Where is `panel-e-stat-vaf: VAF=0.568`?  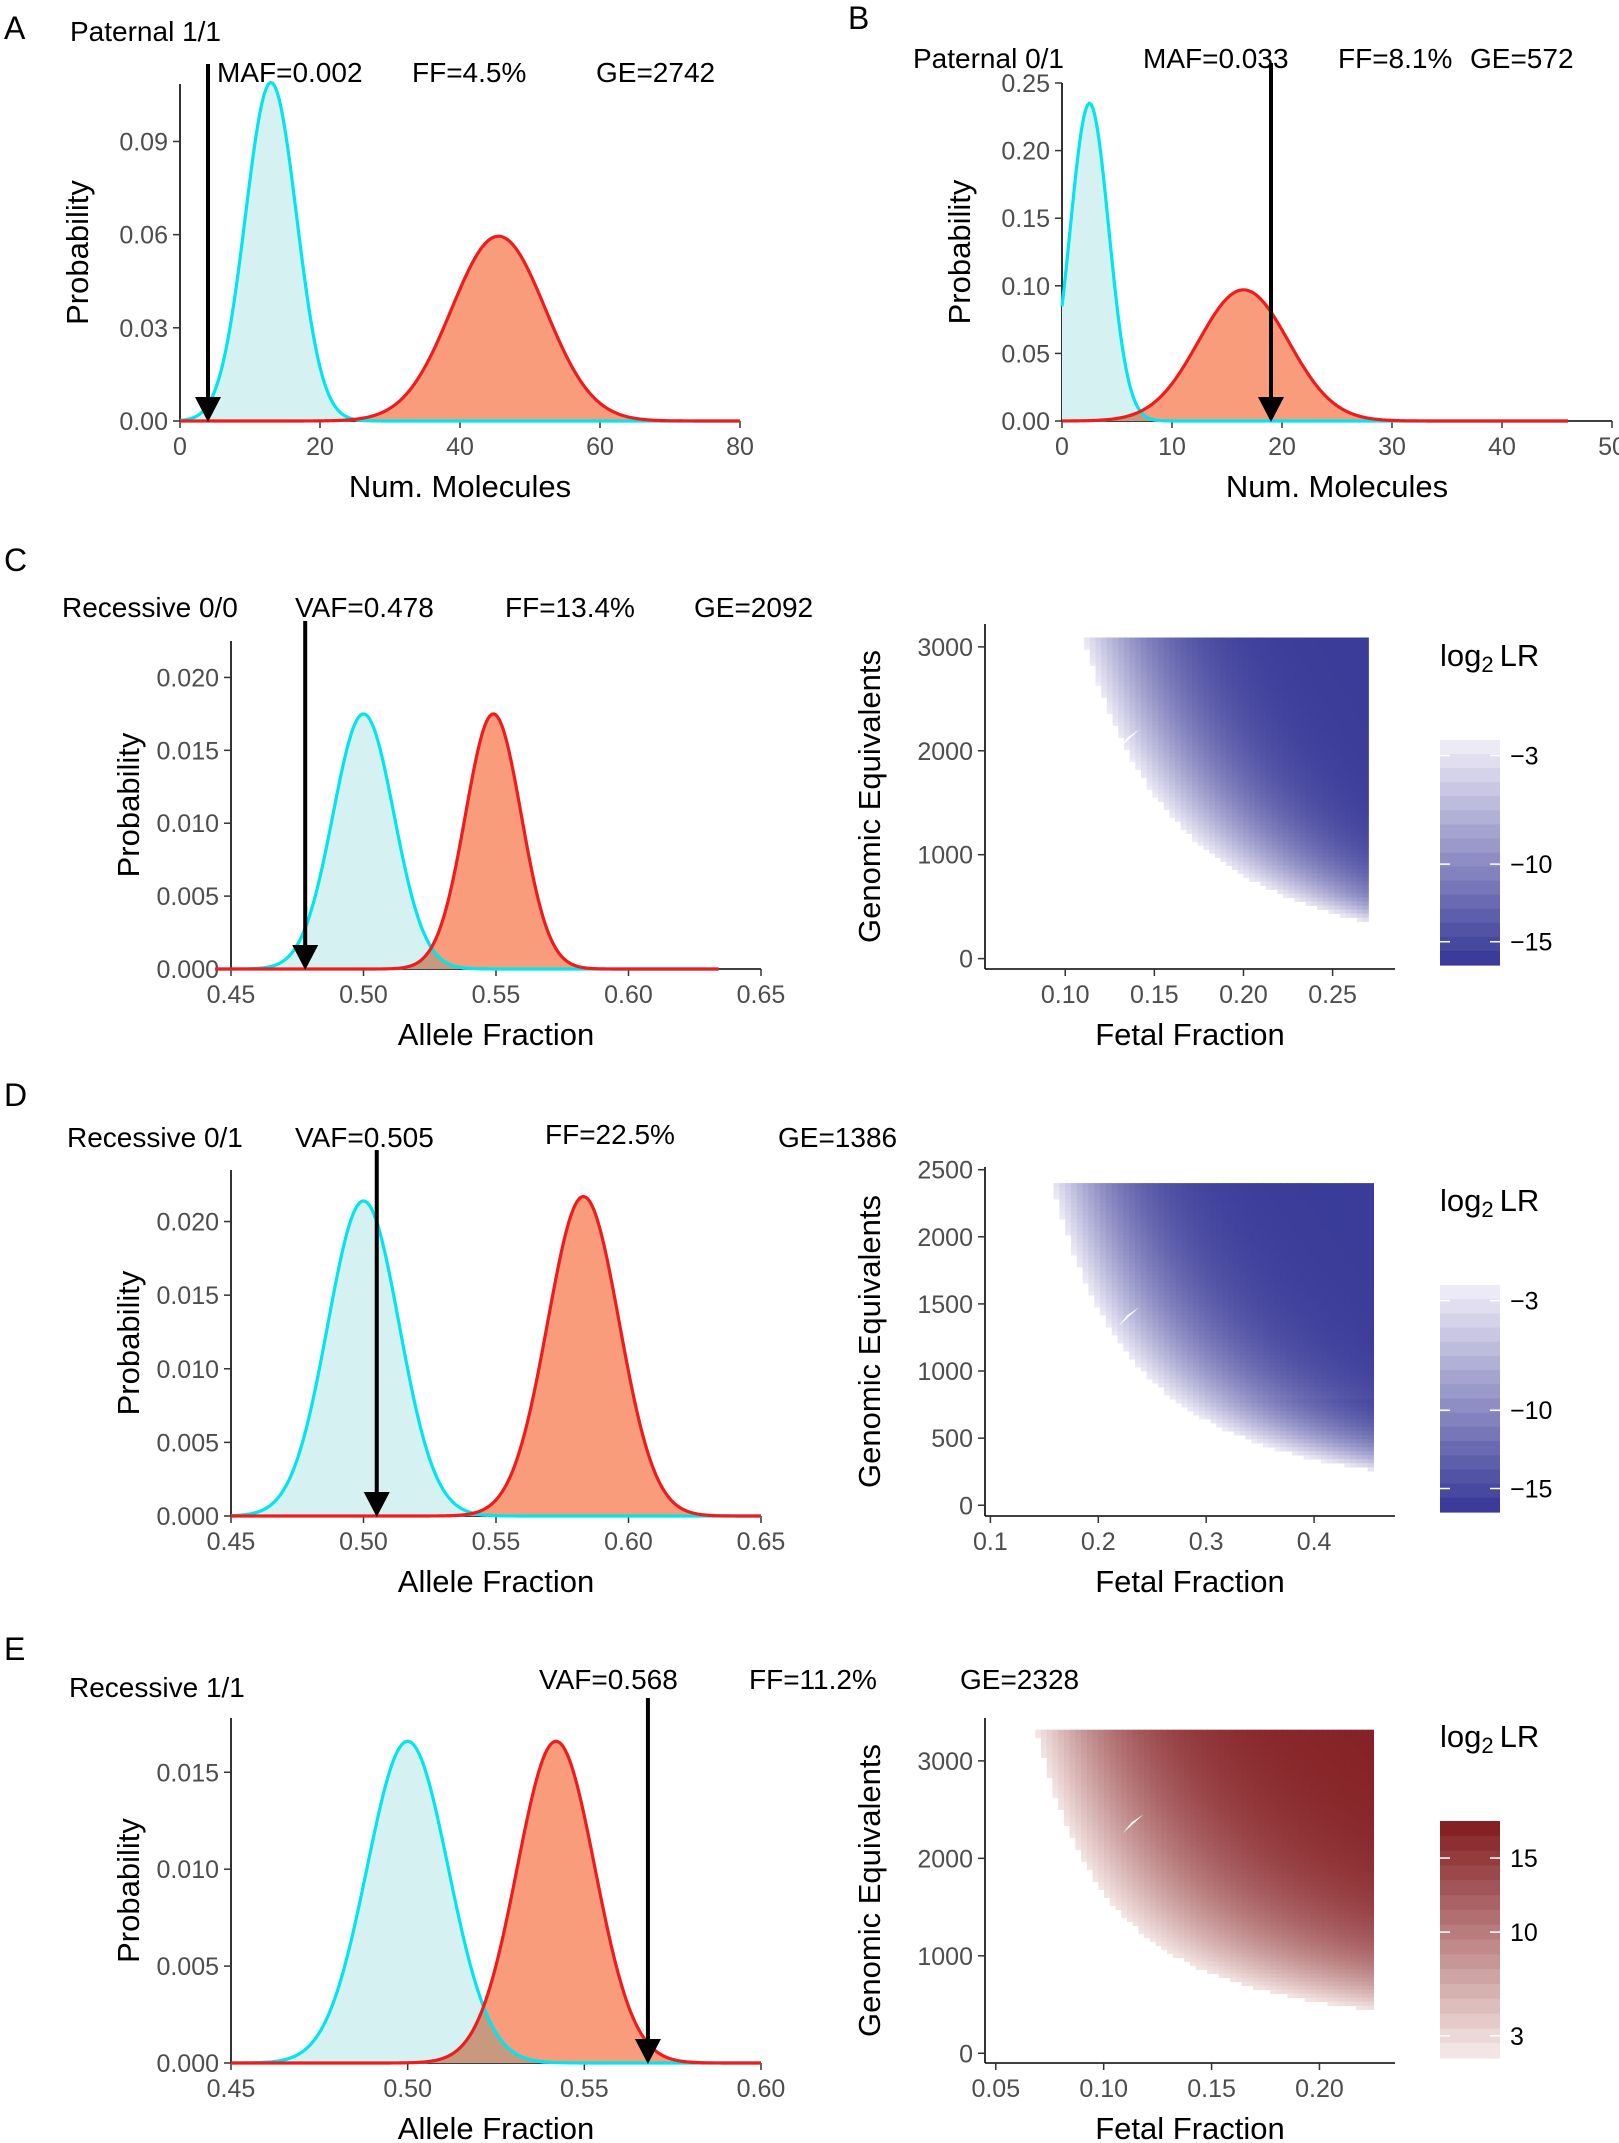 panel-e-stat-vaf: VAF=0.568 is located at coordinates (608, 1679).